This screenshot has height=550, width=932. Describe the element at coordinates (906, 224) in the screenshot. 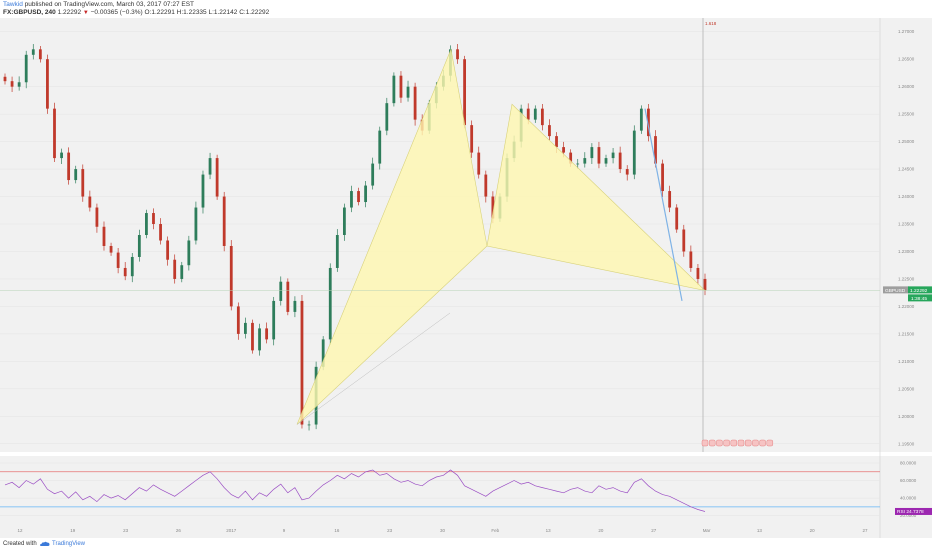

I see `price-tick-label: 1.23500` at that location.